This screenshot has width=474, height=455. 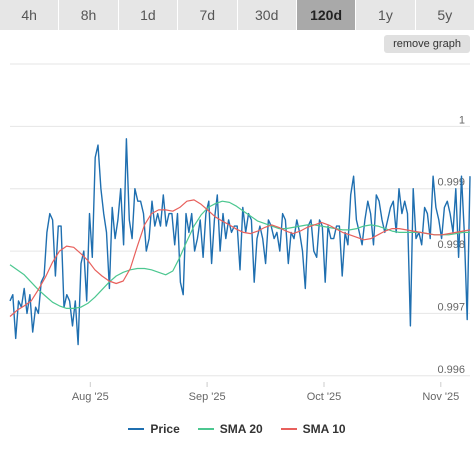 I want to click on legend-label-sma-20: SMA 20, so click(x=241, y=429).